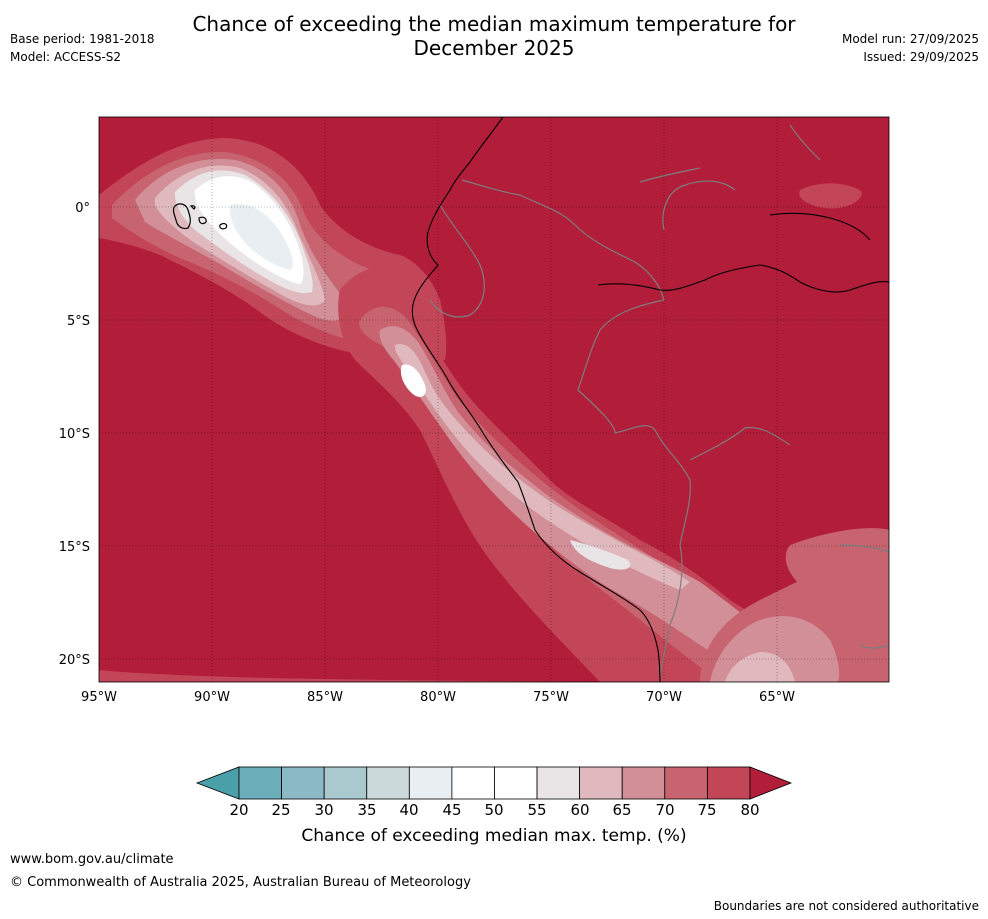 This screenshot has height=919, width=988. Describe the element at coordinates (212, 697) in the screenshot. I see `lon-label: 90°W` at that location.